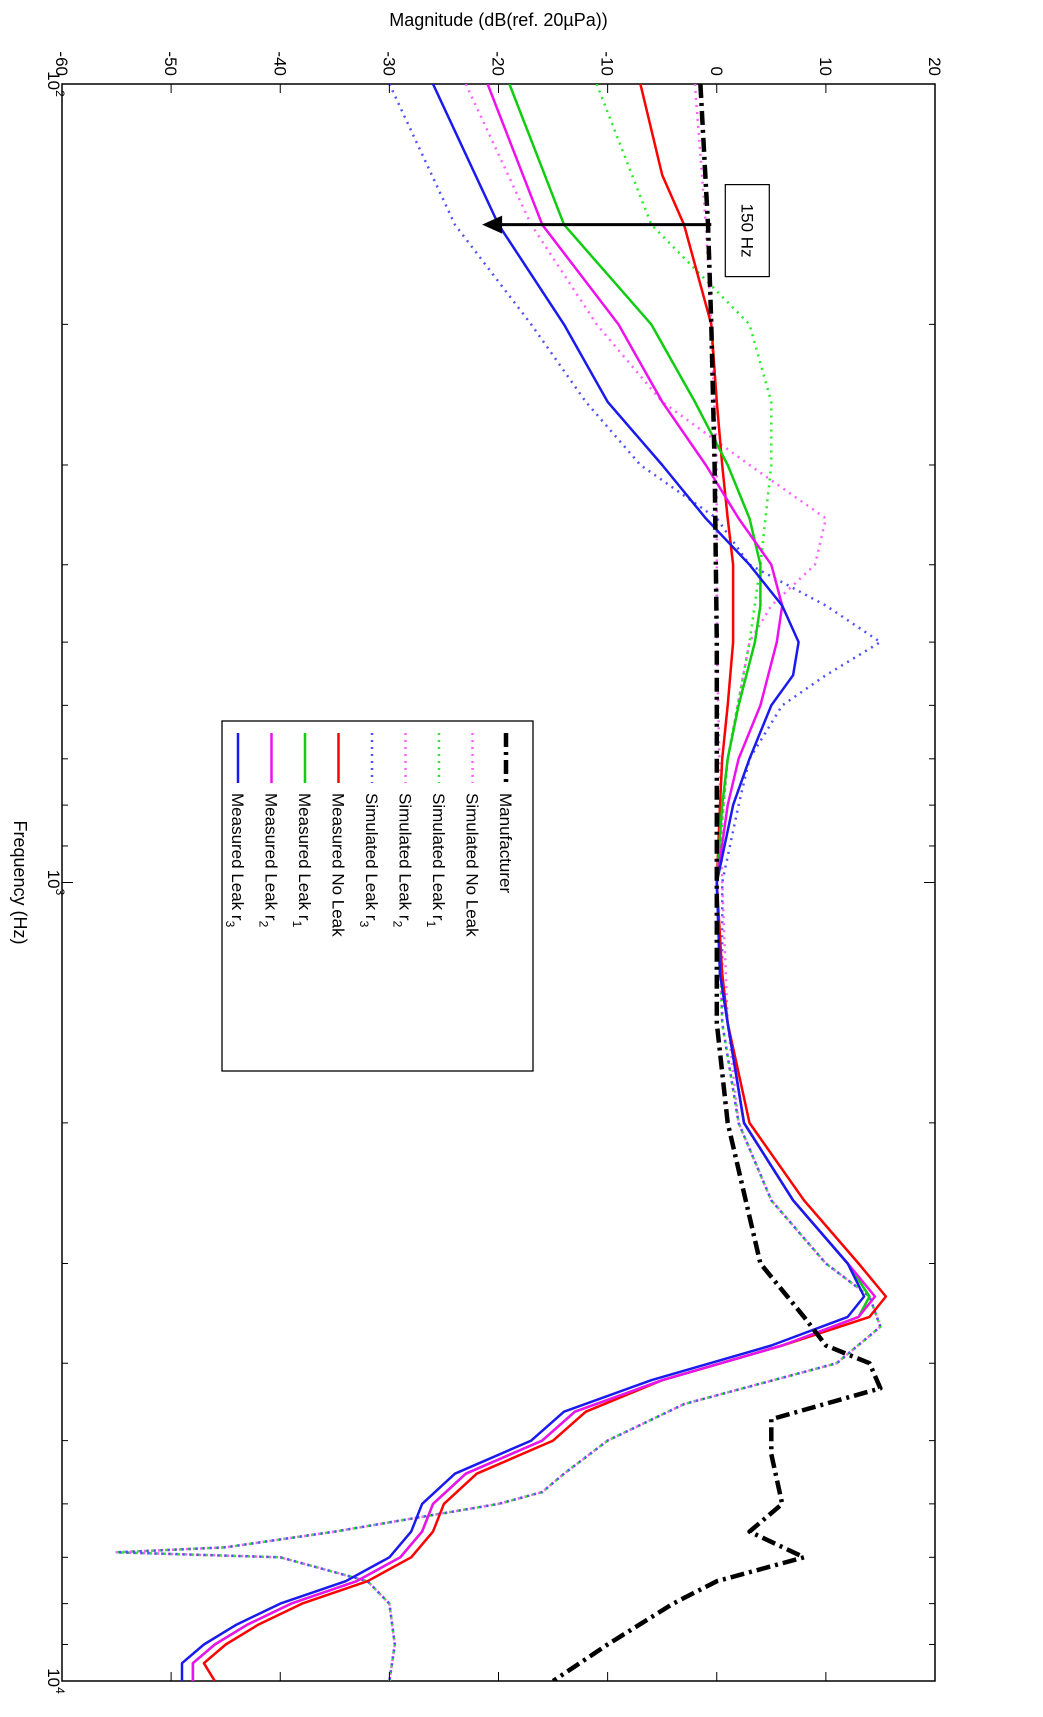 The height and width of the screenshot is (1717, 1043). What do you see at coordinates (269, 860) in the screenshot?
I see `legend-entry: Measured Leak r2` at bounding box center [269, 860].